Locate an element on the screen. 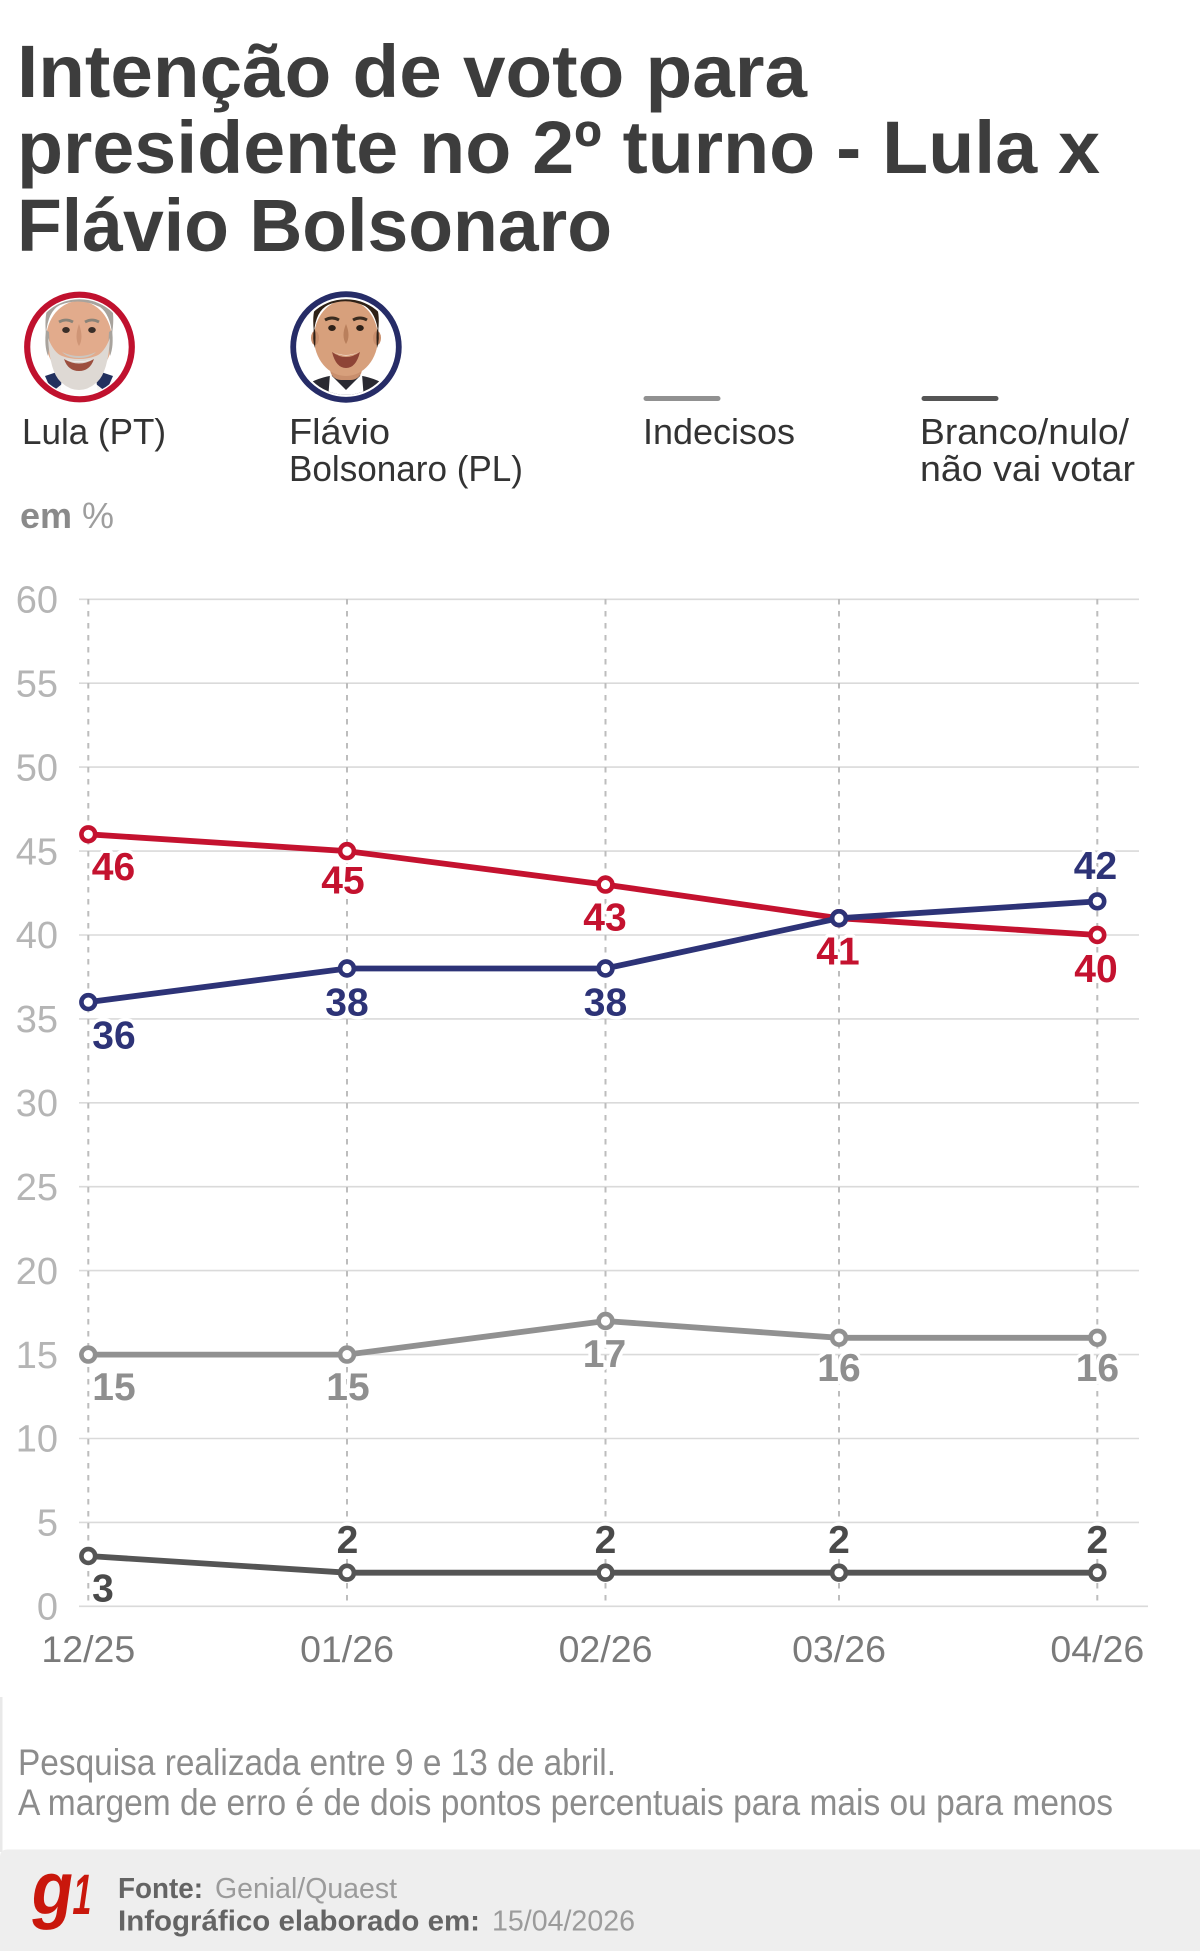 The height and width of the screenshot is (1951, 1200). svg-text: 36 is located at coordinates (113, 1036).